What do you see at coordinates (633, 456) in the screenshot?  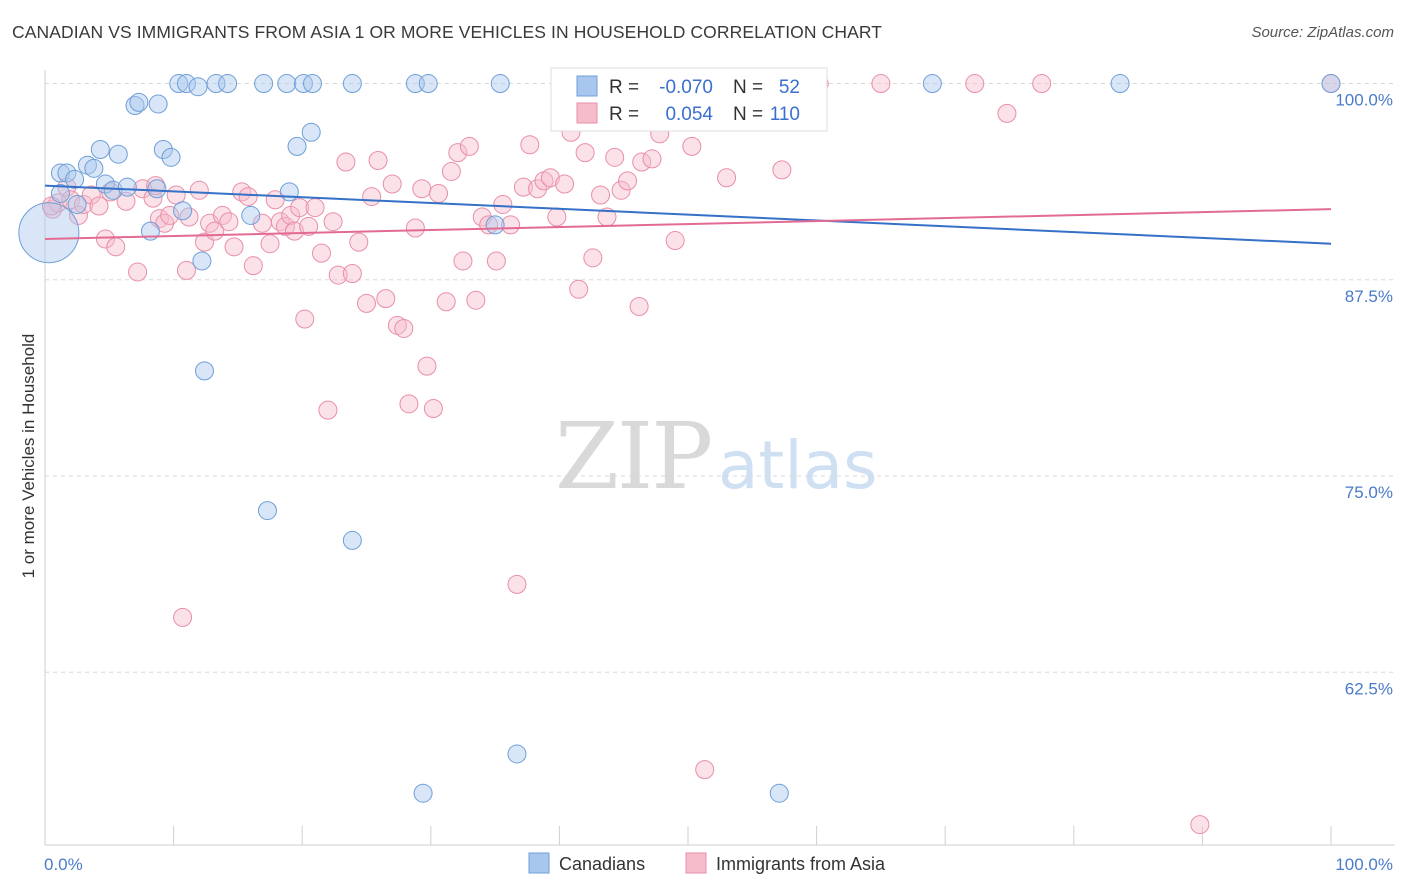 I see `watermark-zip: ZIP` at bounding box center [633, 456].